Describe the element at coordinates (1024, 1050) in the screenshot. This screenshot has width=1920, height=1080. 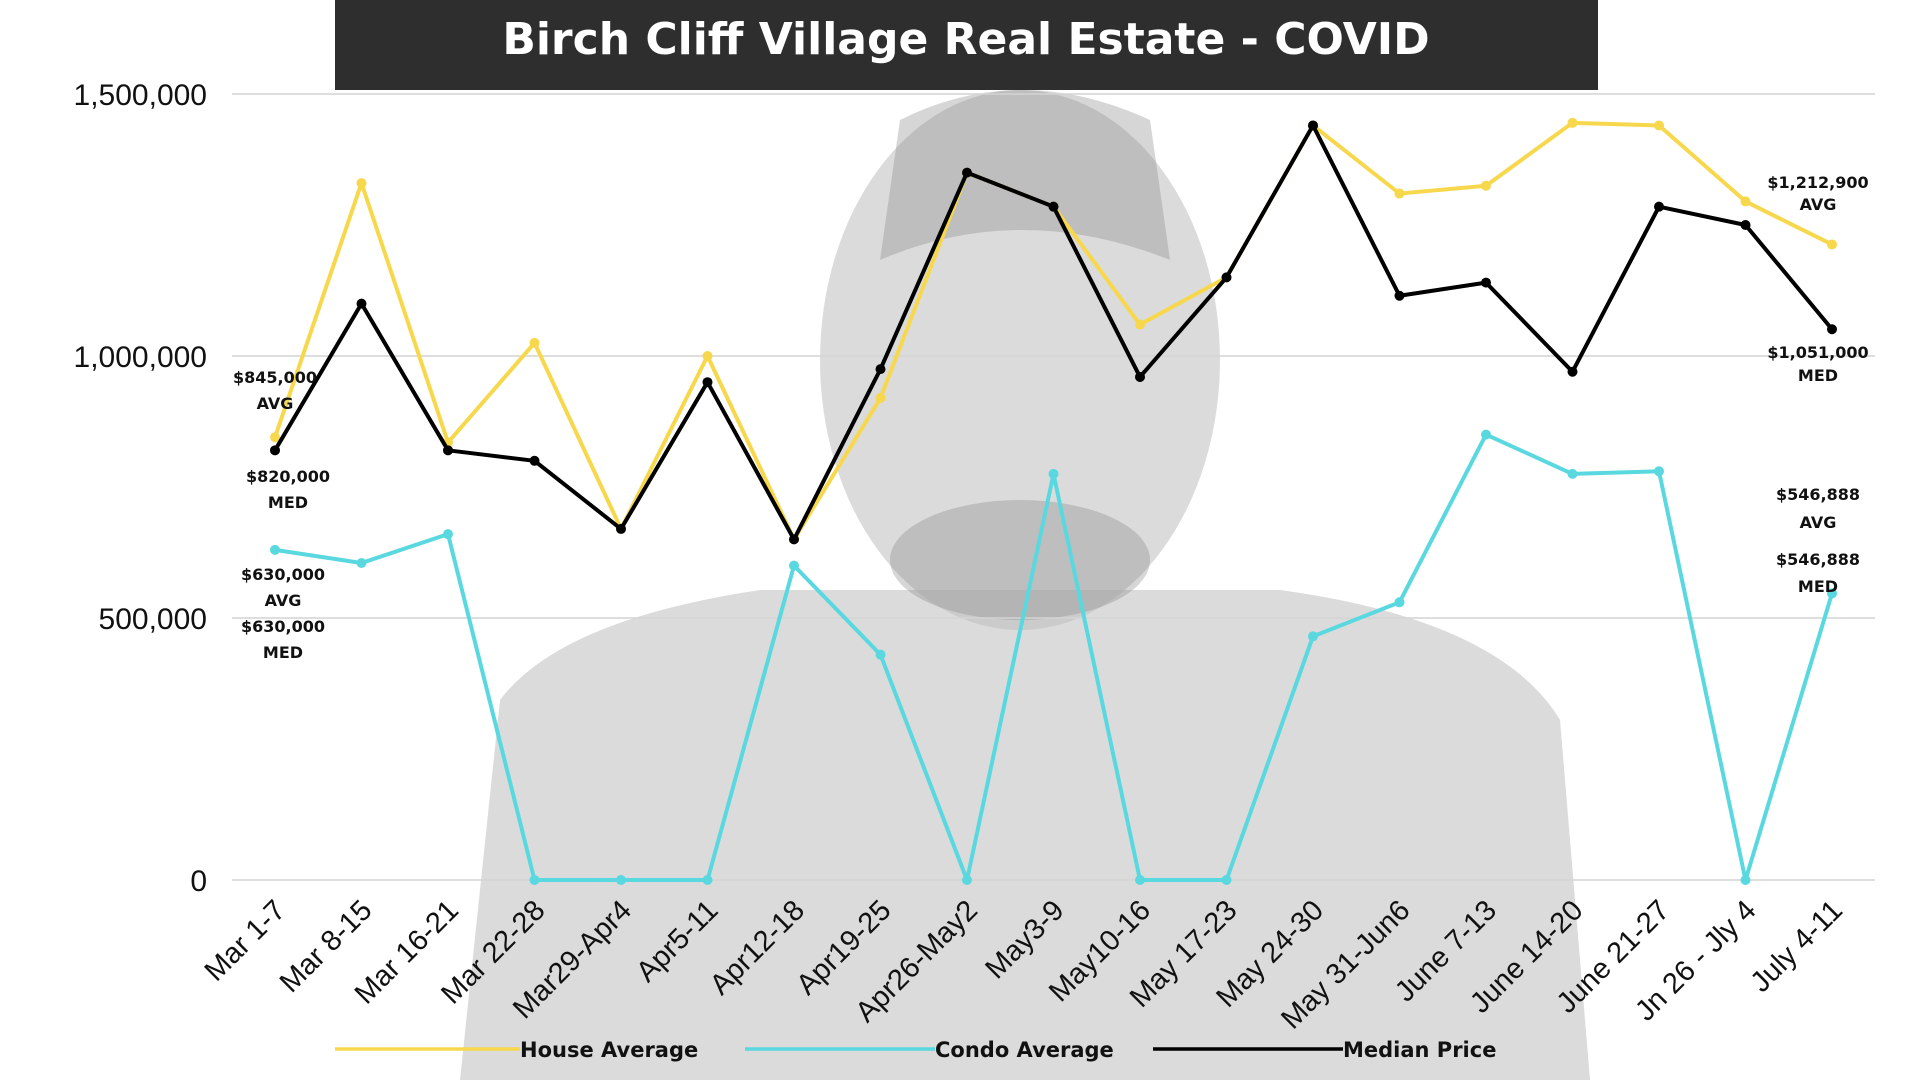
I see `legend-label: Condo Average` at that location.